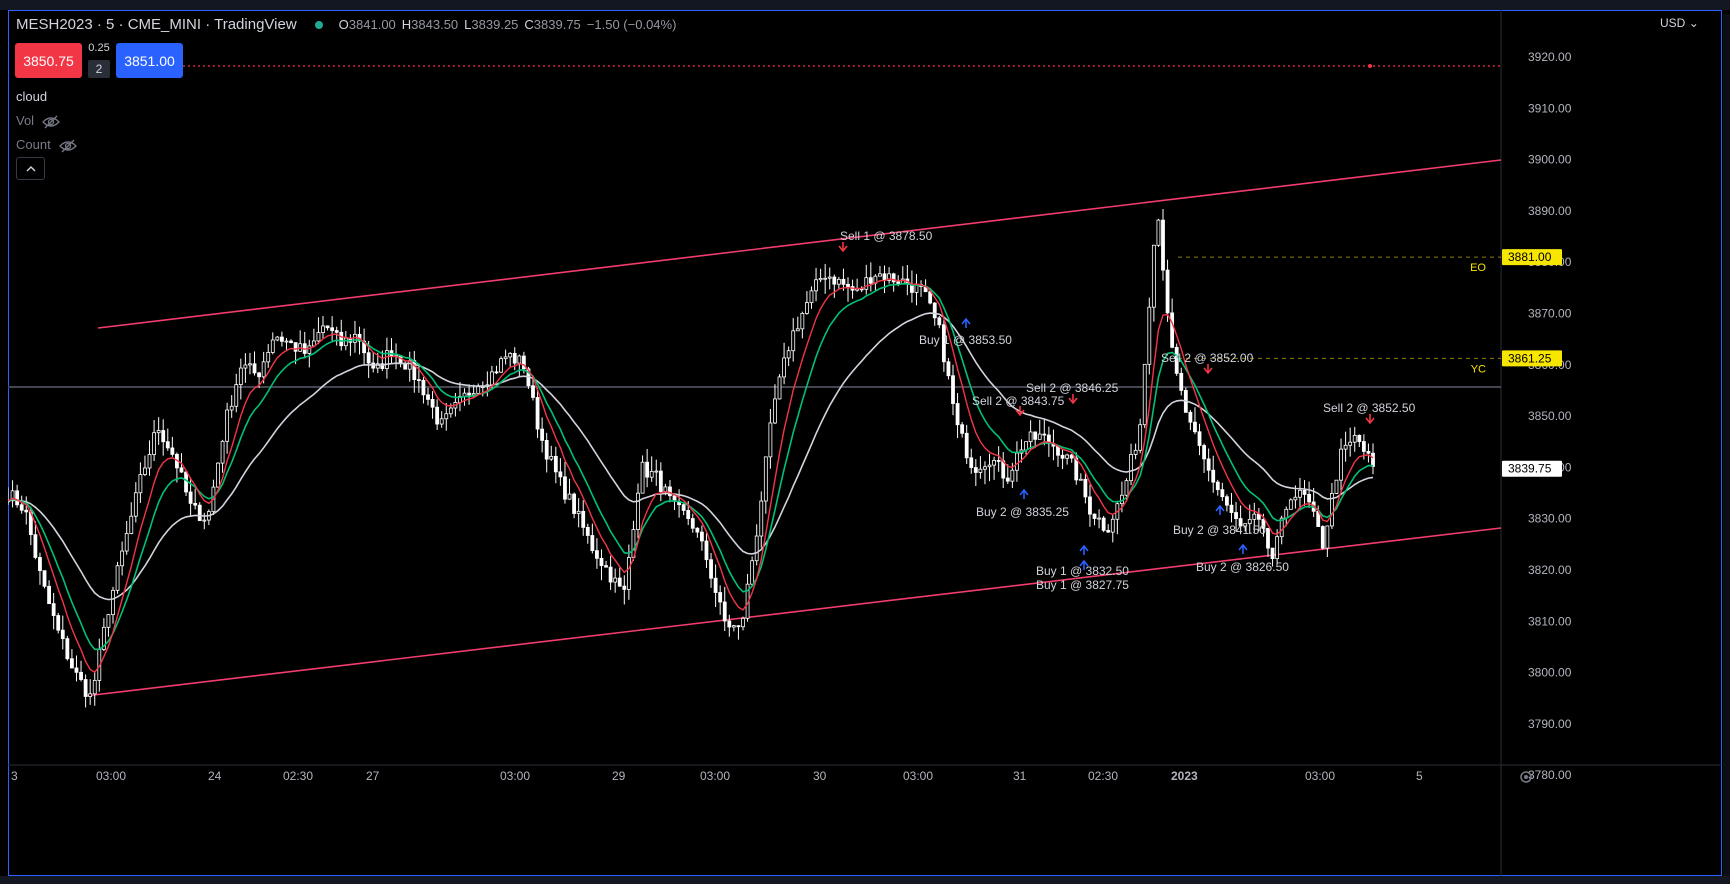  What do you see at coordinates (14, 776) in the screenshot?
I see `time-tick-label: 3` at bounding box center [14, 776].